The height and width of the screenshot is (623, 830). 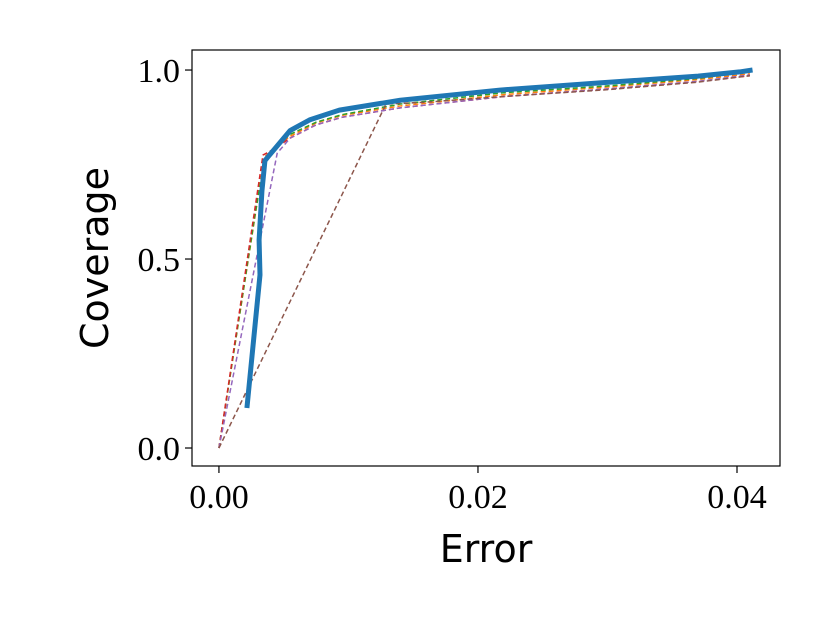 What do you see at coordinates (159, 260) in the screenshot?
I see `y-tick-label: 0.5` at bounding box center [159, 260].